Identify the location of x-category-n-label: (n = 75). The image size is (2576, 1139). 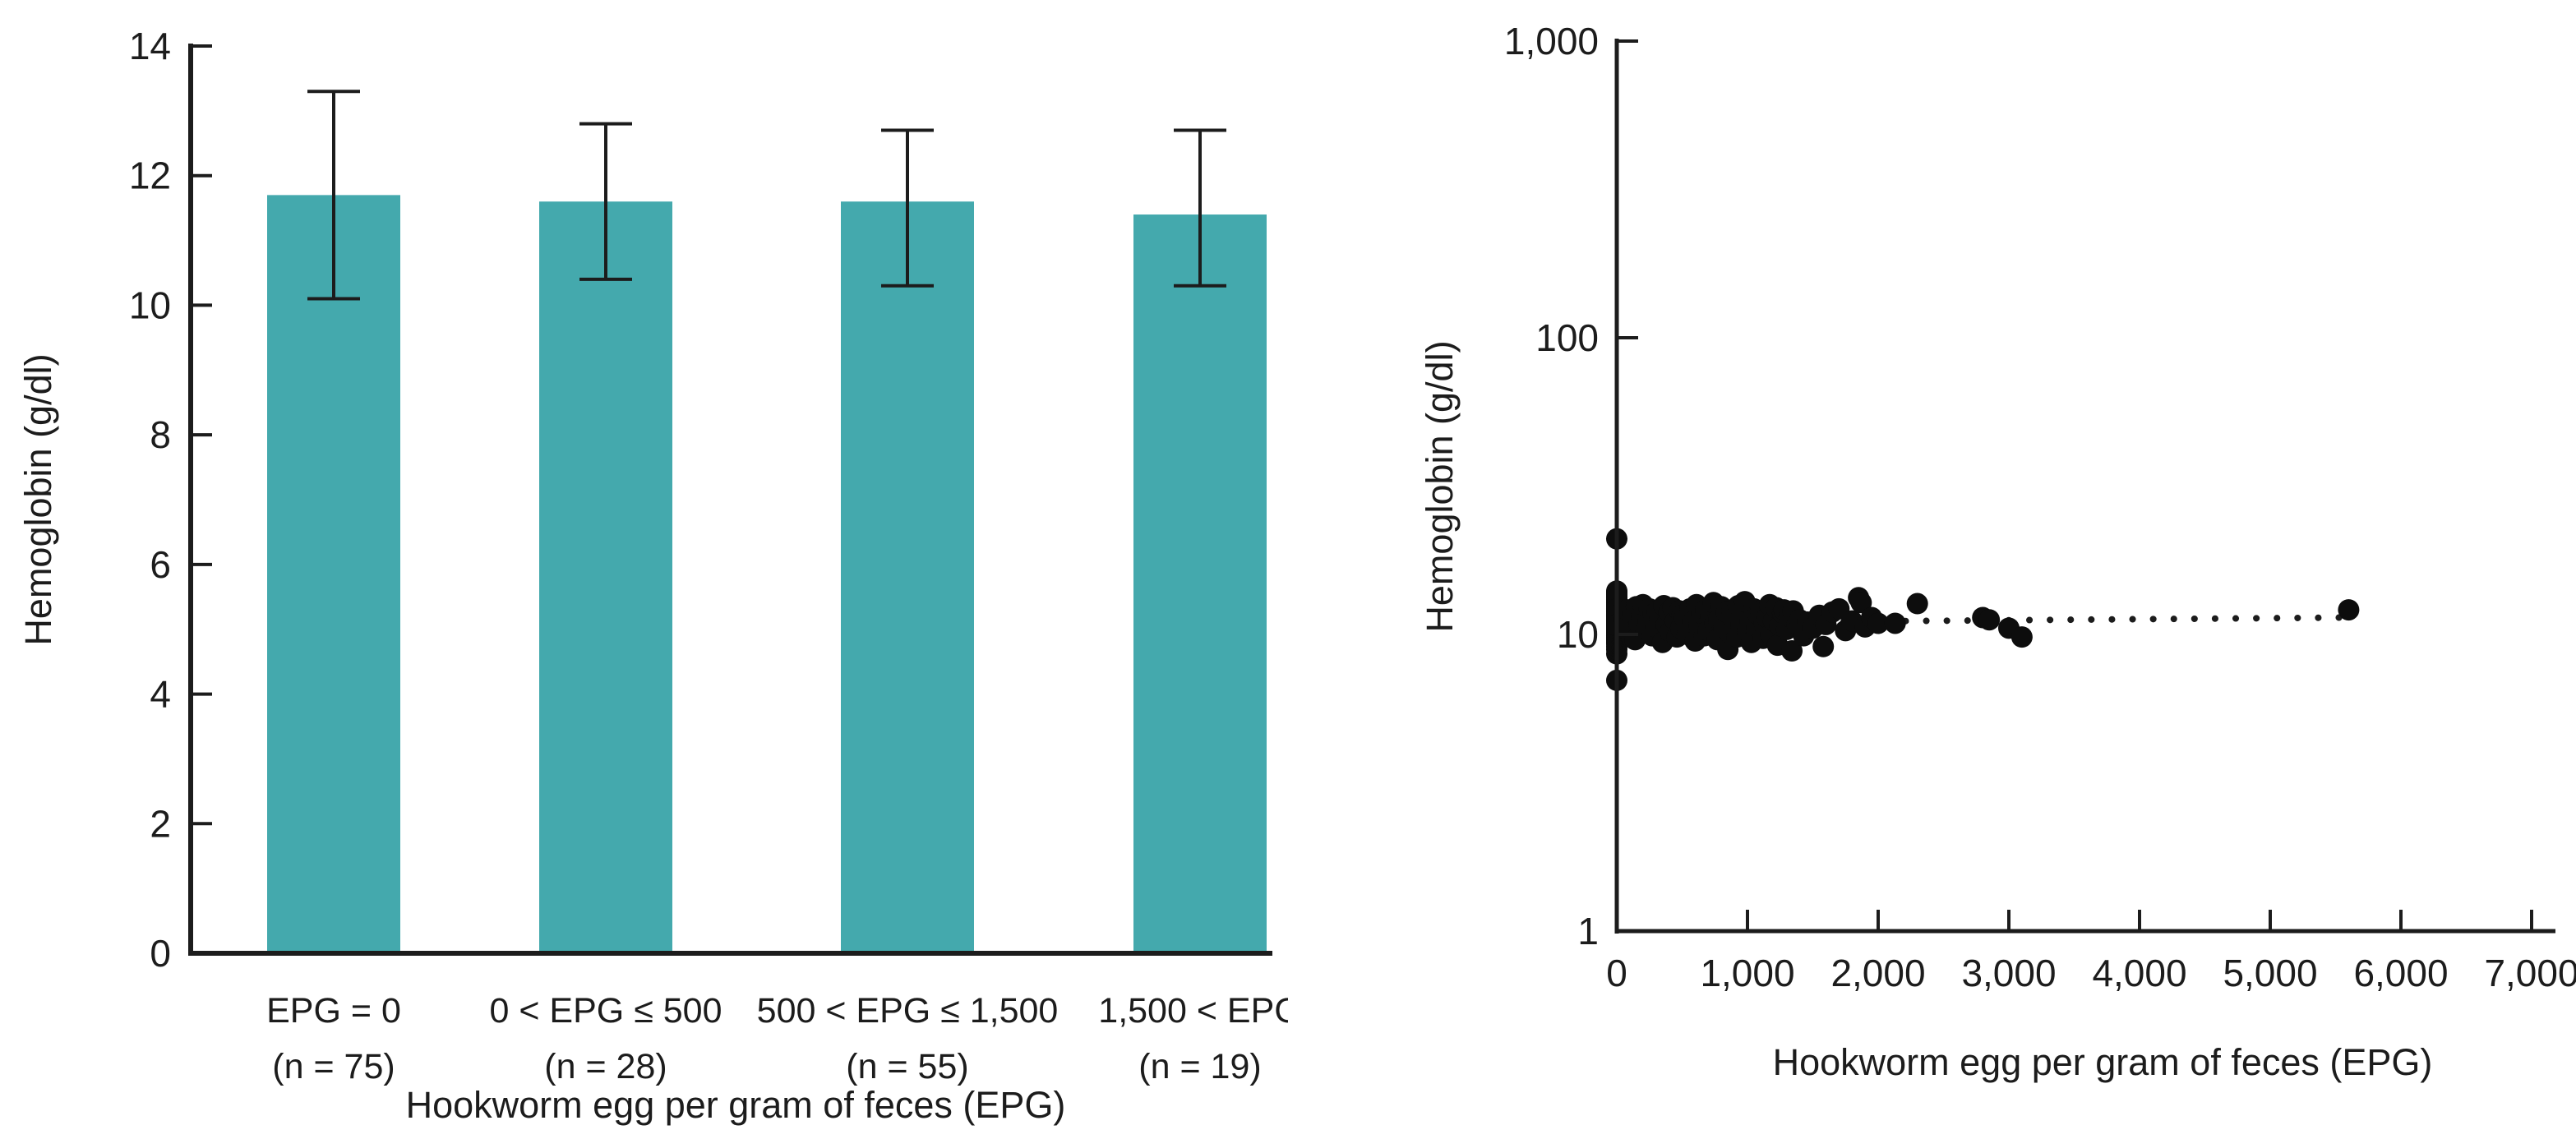
(333, 1066).